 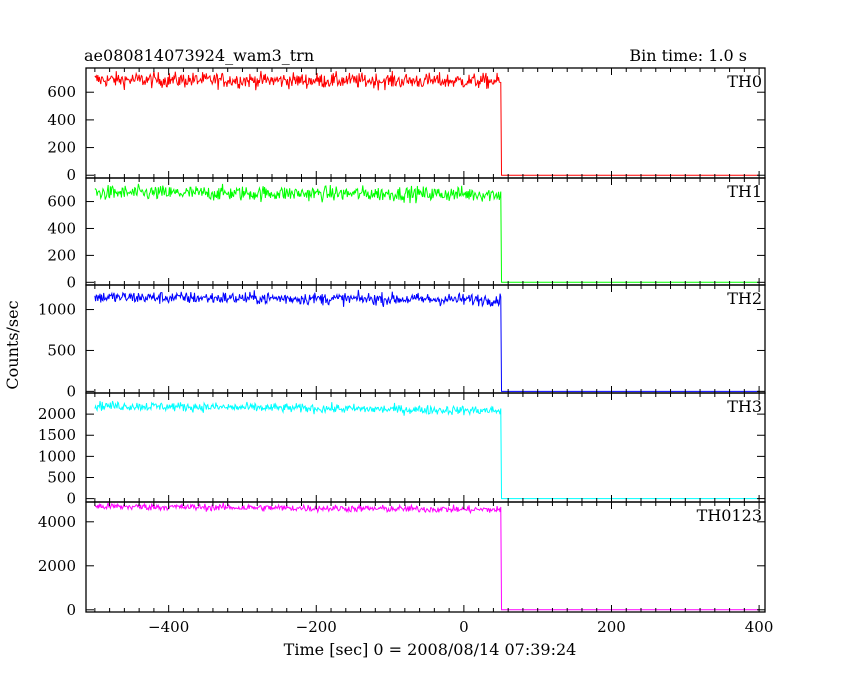 What do you see at coordinates (430, 649) in the screenshot?
I see `x-axis-label: Time [sec] 0 = 2008/08/14 07:39:24` at bounding box center [430, 649].